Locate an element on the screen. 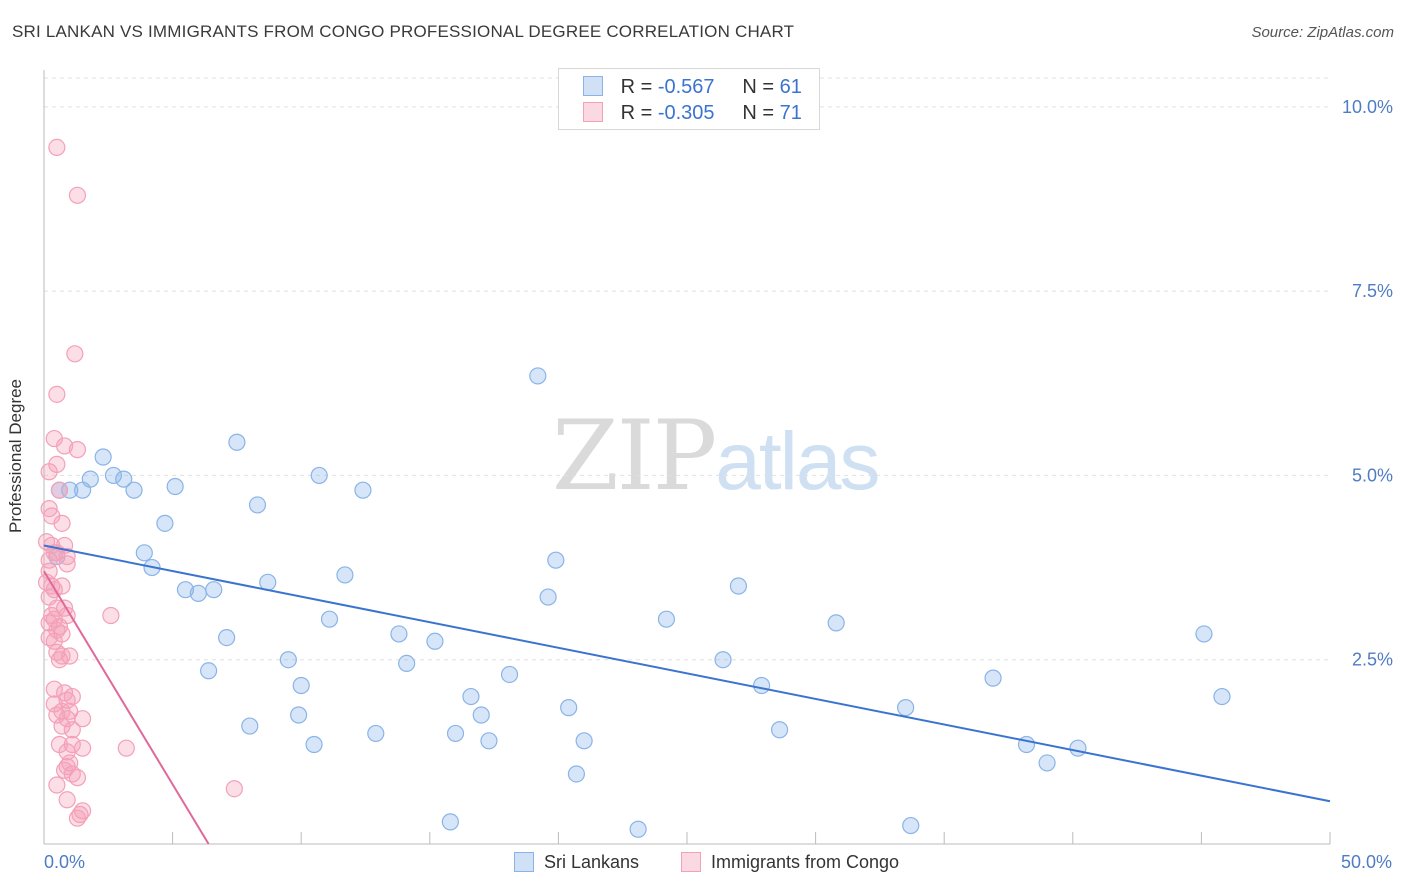 Image resolution: width=1406 pixels, height=892 pixels. legend-item-congo: Immigrants from Congo is located at coordinates (790, 862).